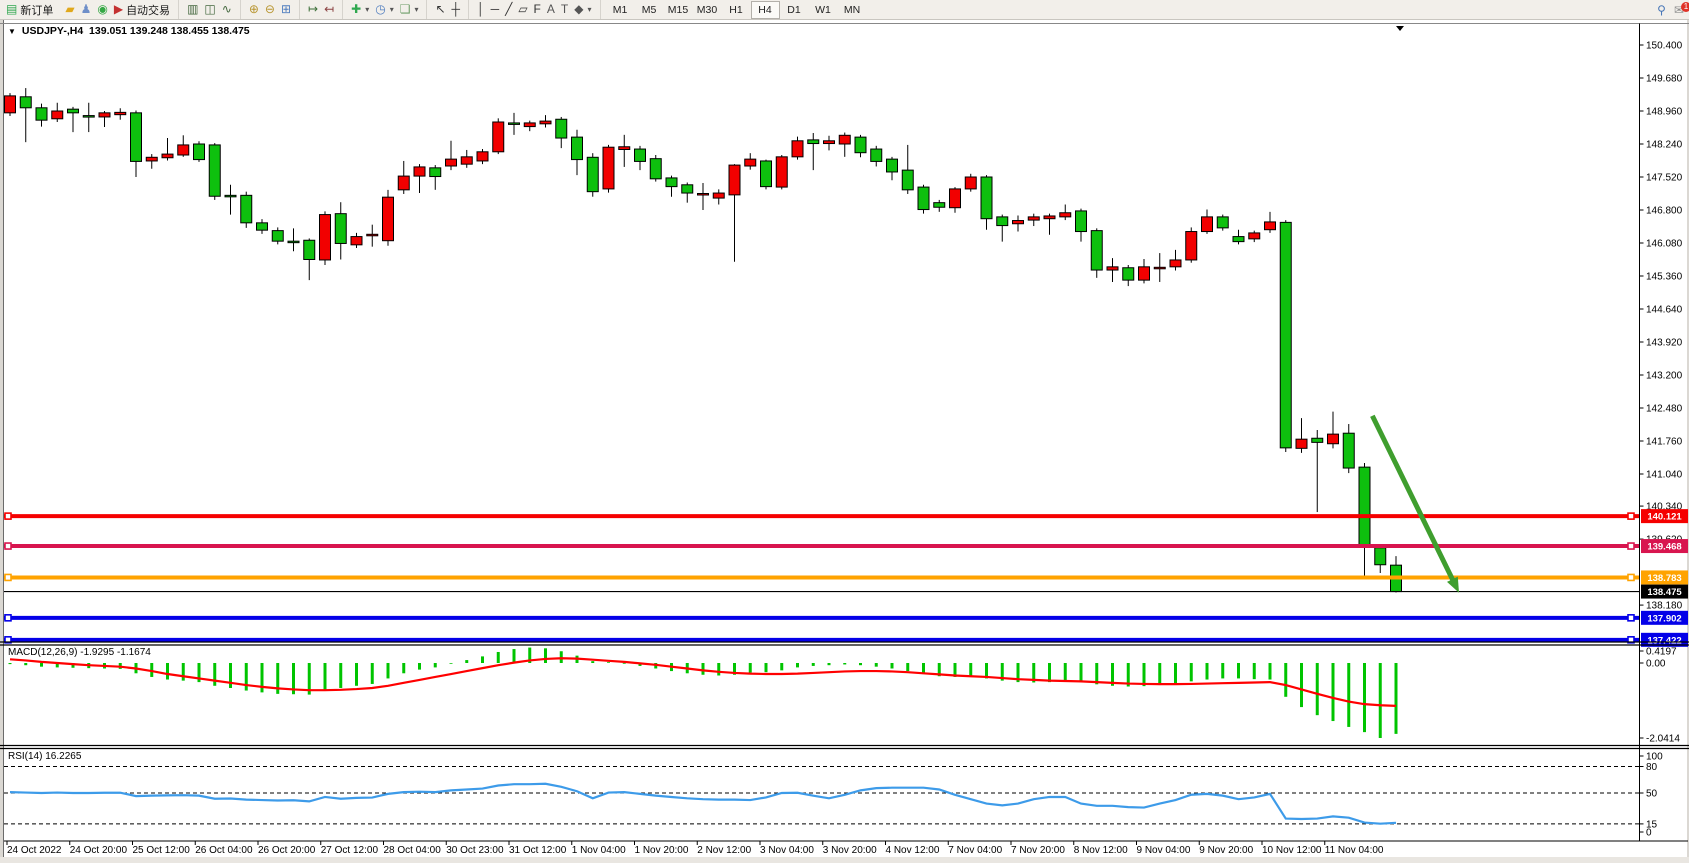 Image resolution: width=1689 pixels, height=863 pixels. Describe the element at coordinates (707, 9) in the screenshot. I see `timeframe-m30: M30` at that location.